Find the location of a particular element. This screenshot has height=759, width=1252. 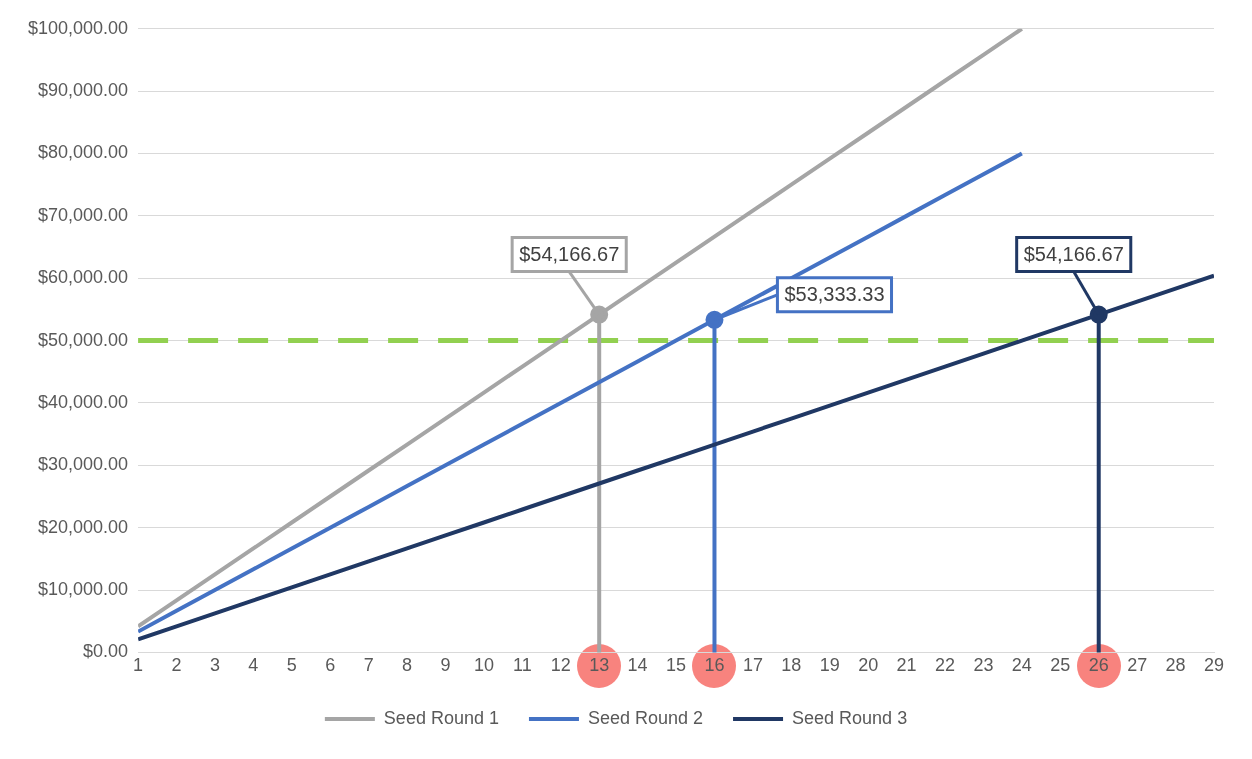

data-label: $53,333.33 is located at coordinates (834, 294).